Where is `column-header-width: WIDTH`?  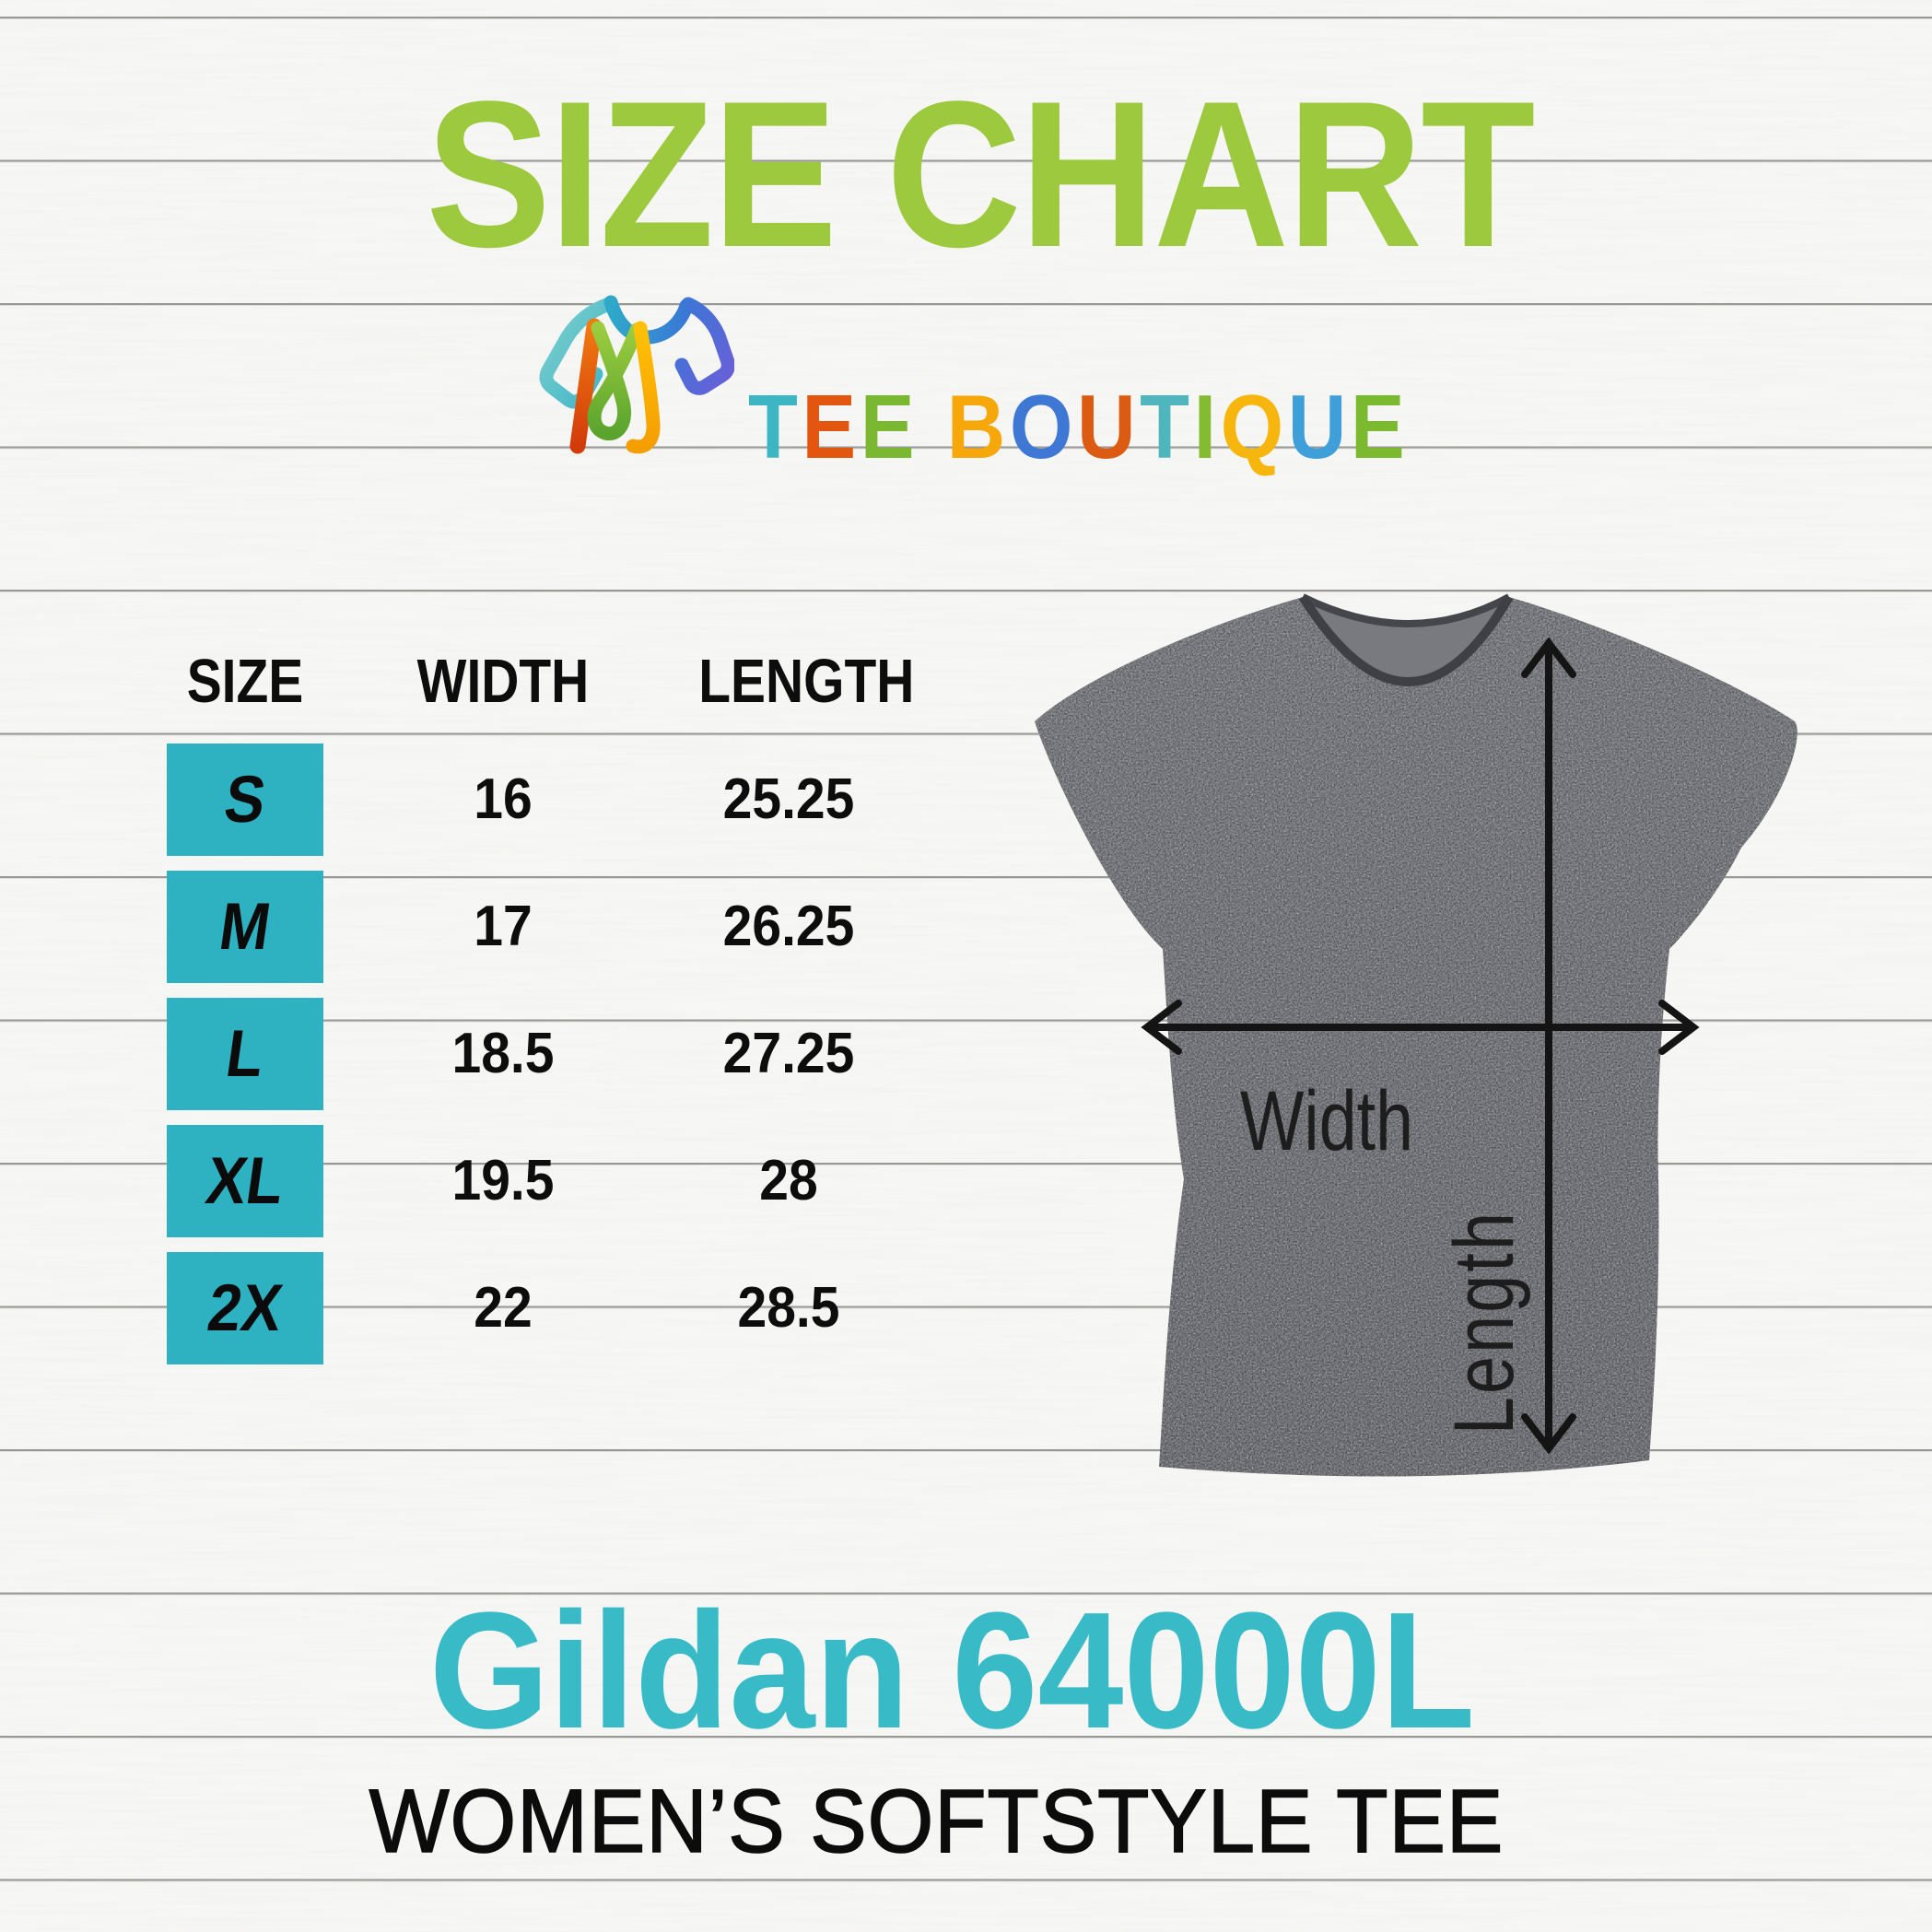 column-header-width: WIDTH is located at coordinates (503, 681).